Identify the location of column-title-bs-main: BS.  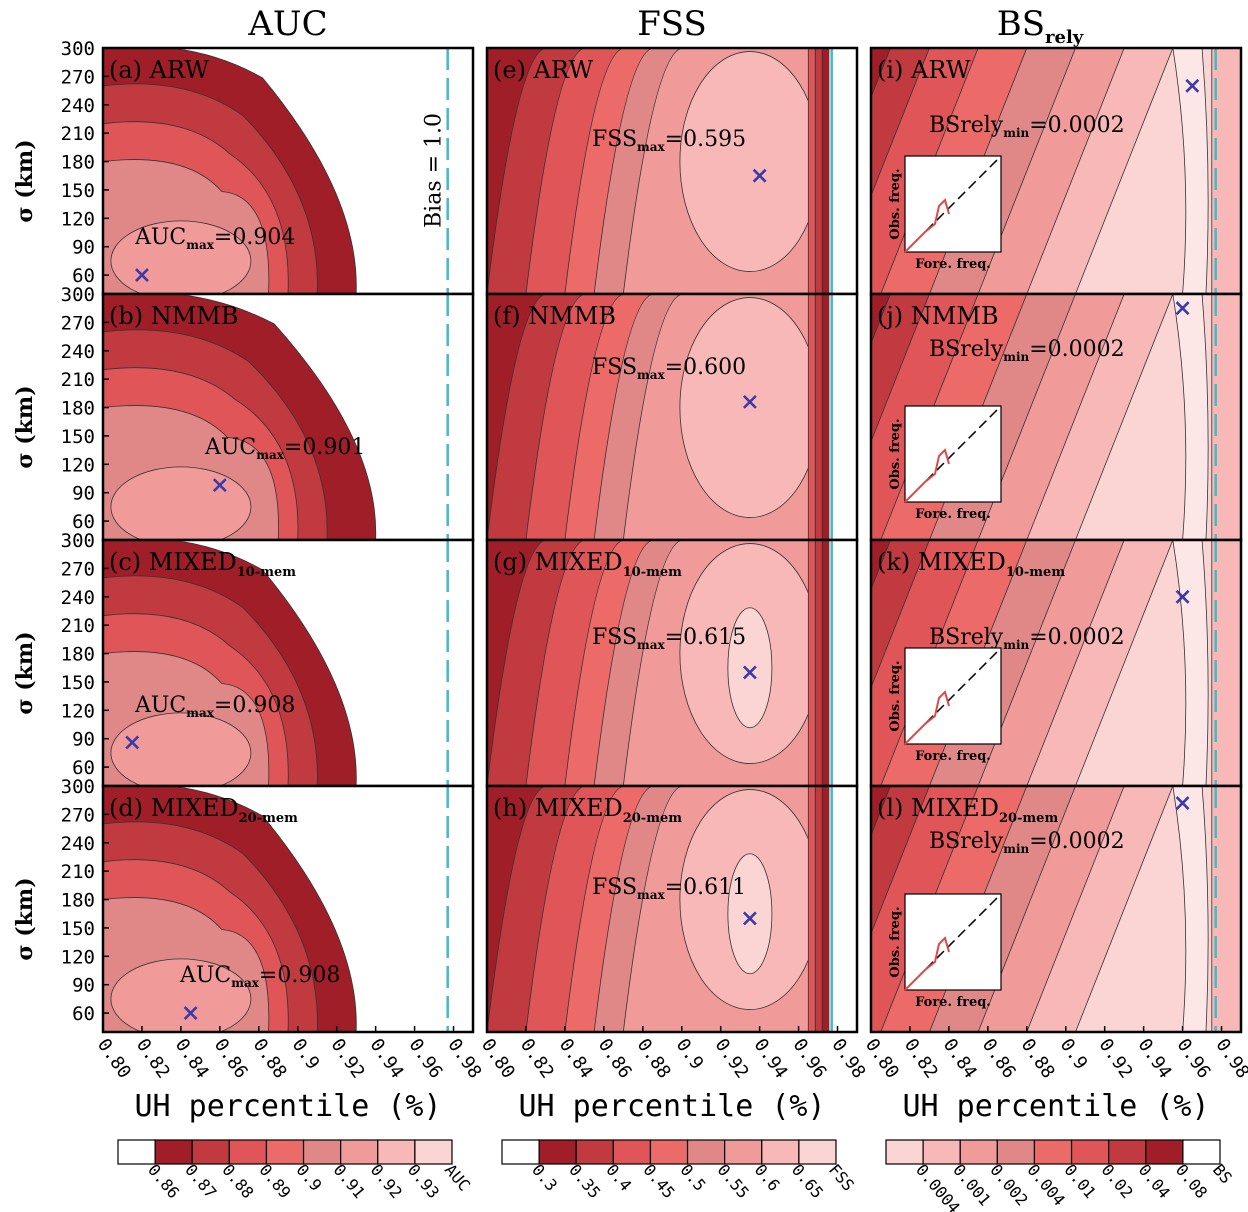
(1021, 24).